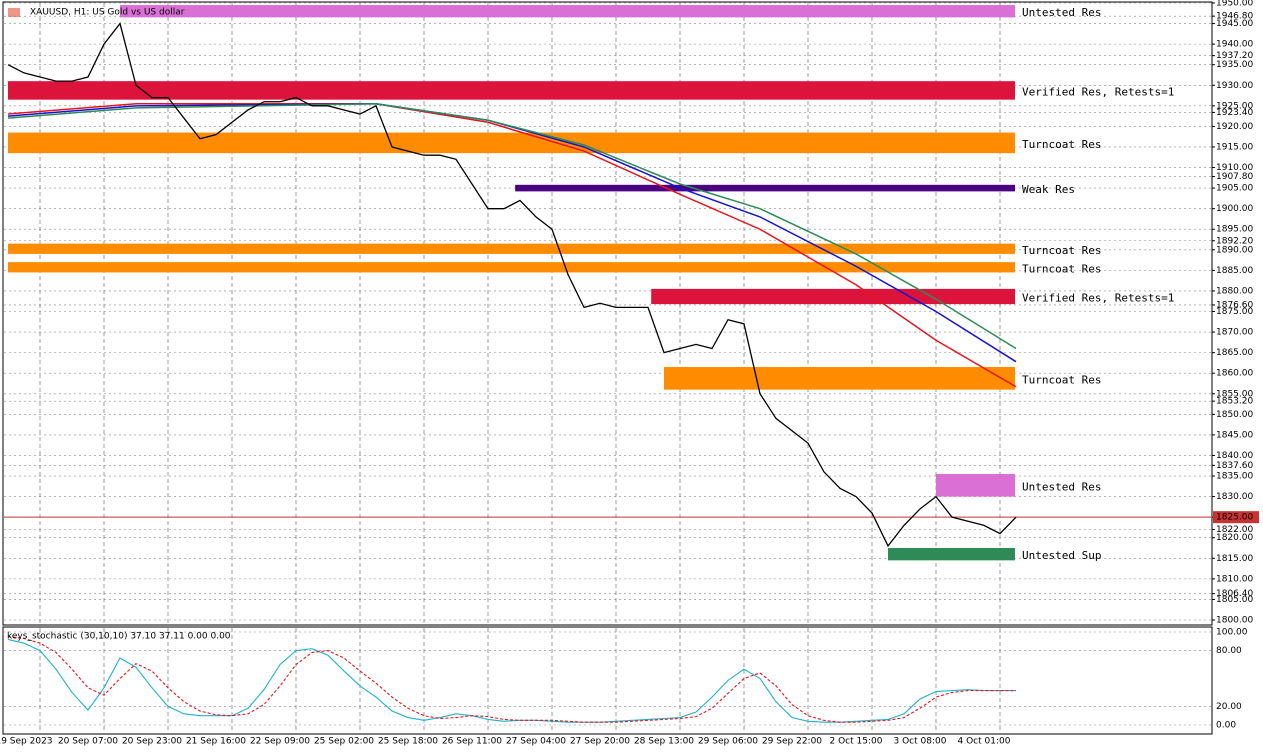  I want to click on y-tick-label: 1915.00, so click(1234, 147).